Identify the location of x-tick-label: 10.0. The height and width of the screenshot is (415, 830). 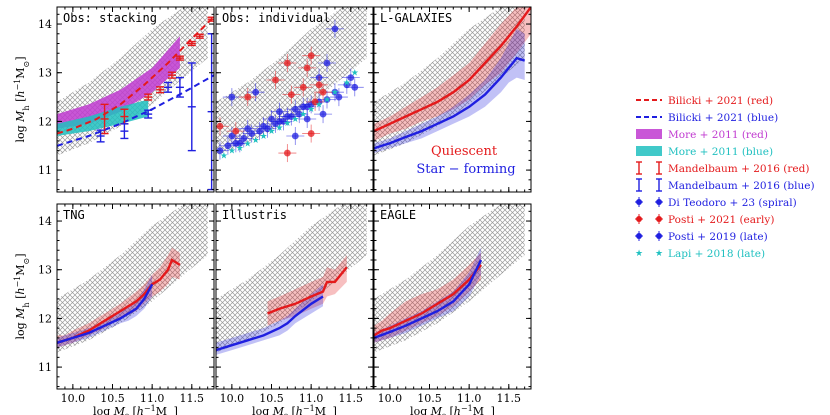
(390, 398).